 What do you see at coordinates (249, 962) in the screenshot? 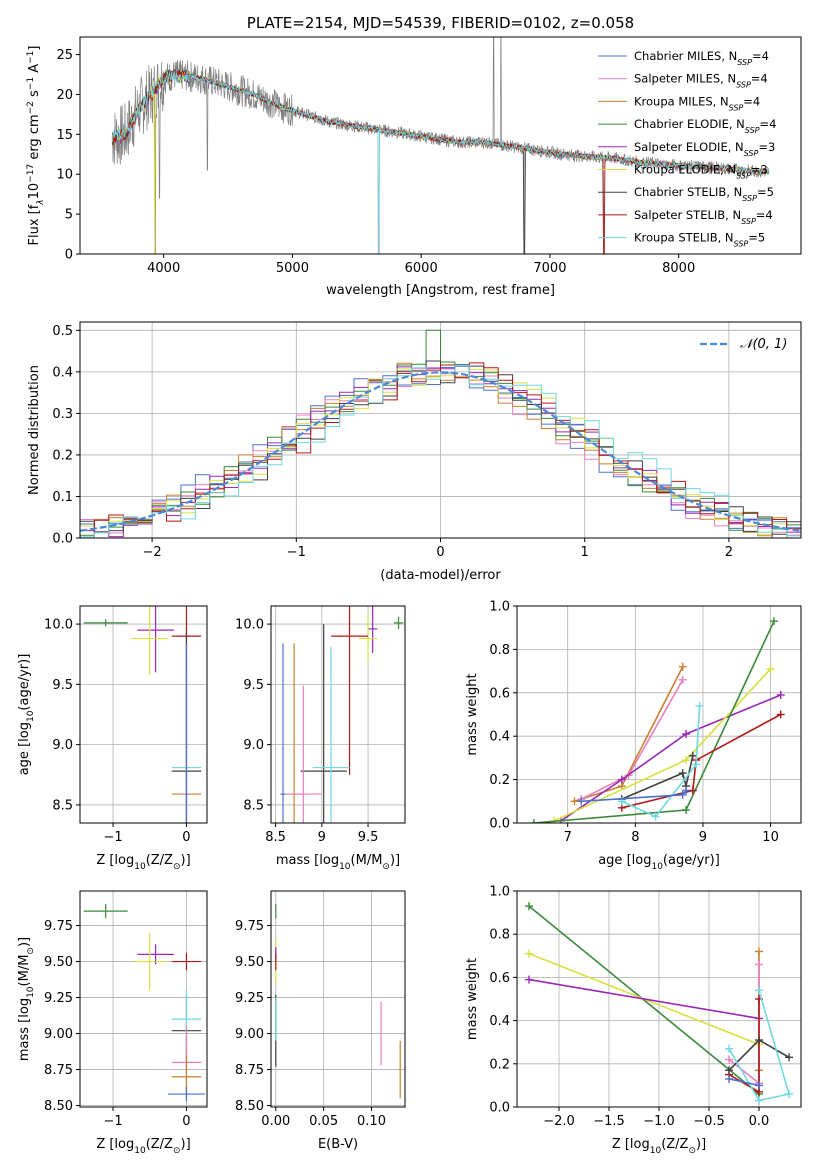
I see `y-tick-label: 9.50` at bounding box center [249, 962].